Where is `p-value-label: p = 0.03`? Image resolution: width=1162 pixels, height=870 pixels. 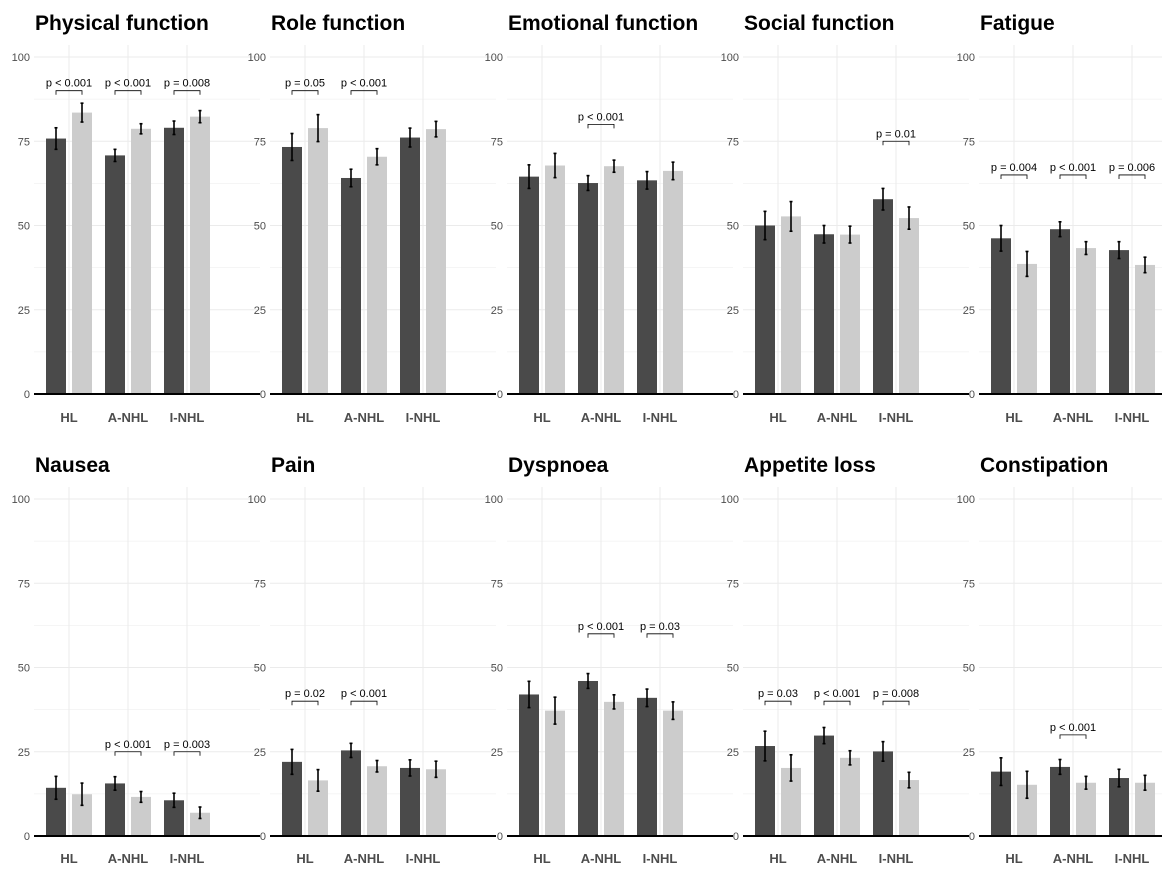
p-value-label: p = 0.03 is located at coordinates (778, 694).